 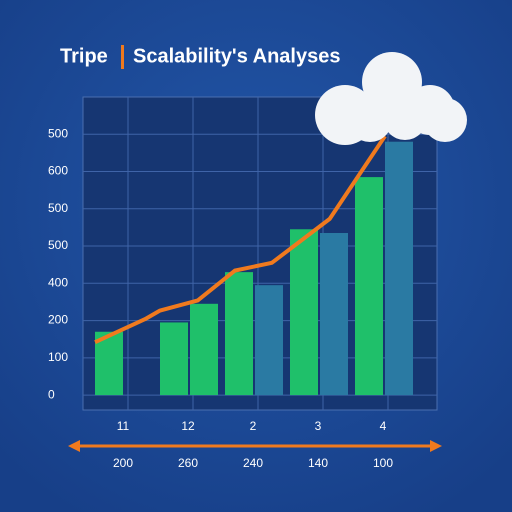 I want to click on chart-title: Tripe, so click(x=84, y=56).